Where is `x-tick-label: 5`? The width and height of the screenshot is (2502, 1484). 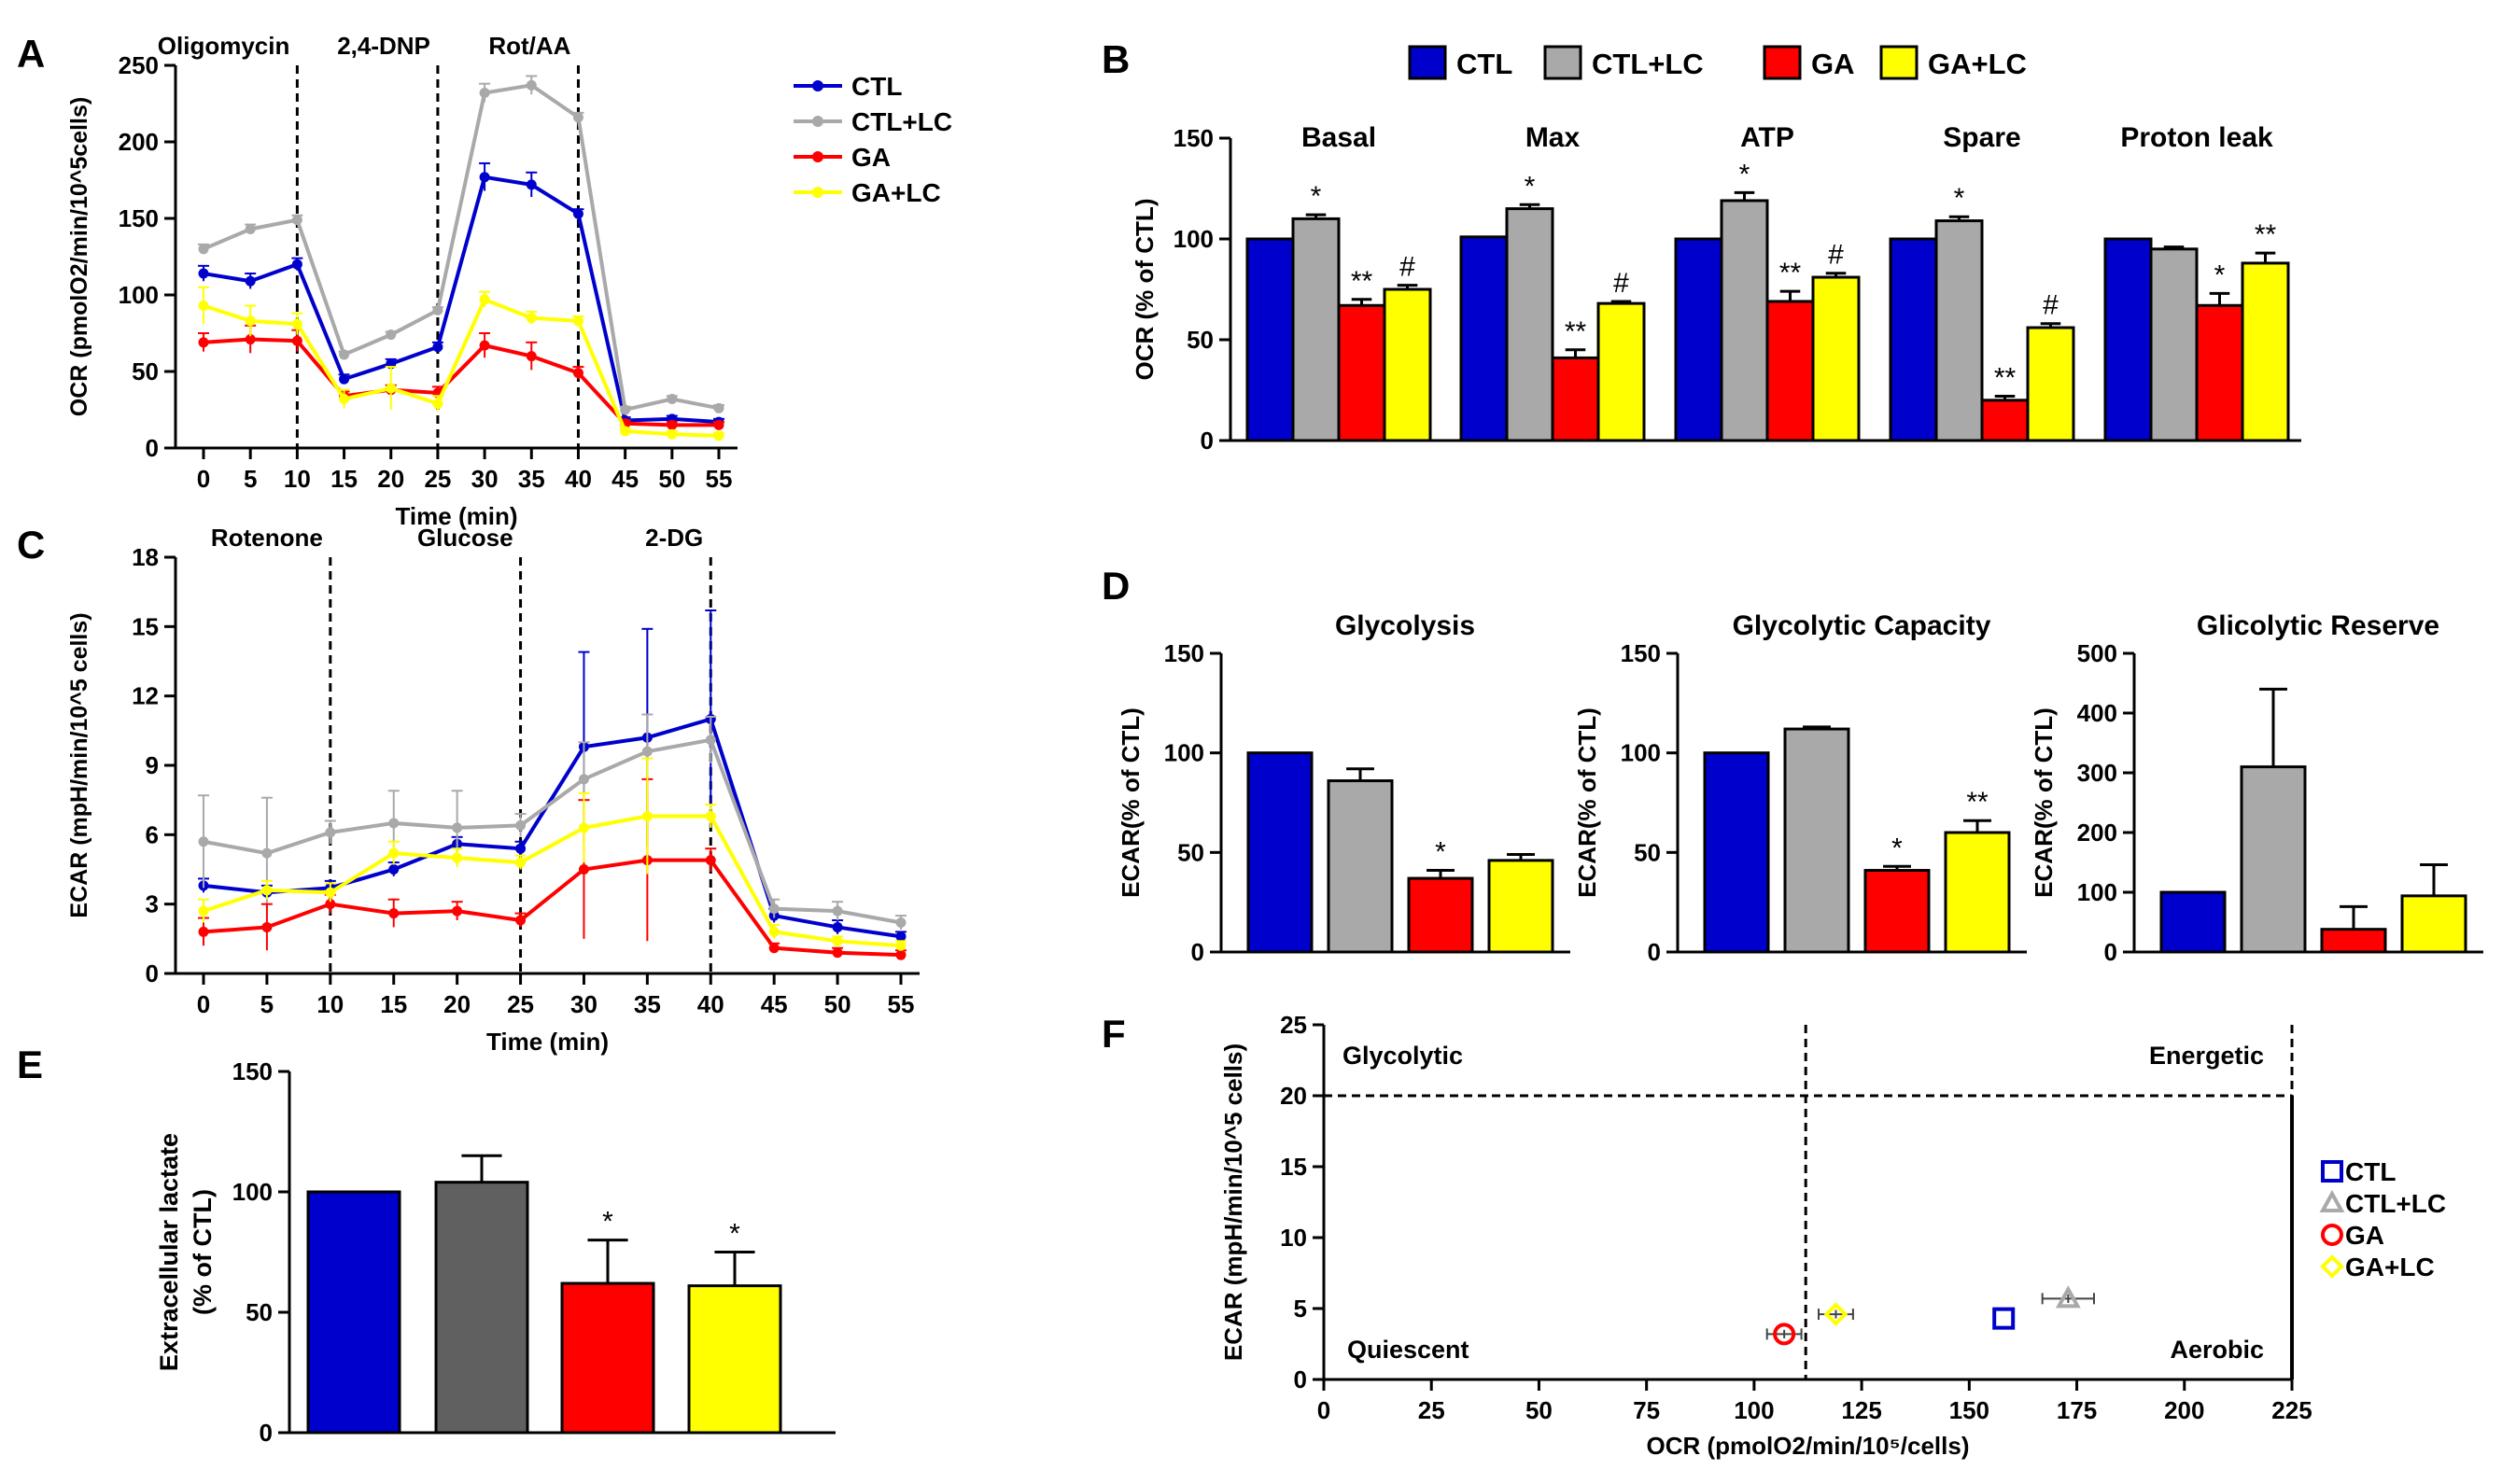 x-tick-label: 5 is located at coordinates (267, 1004).